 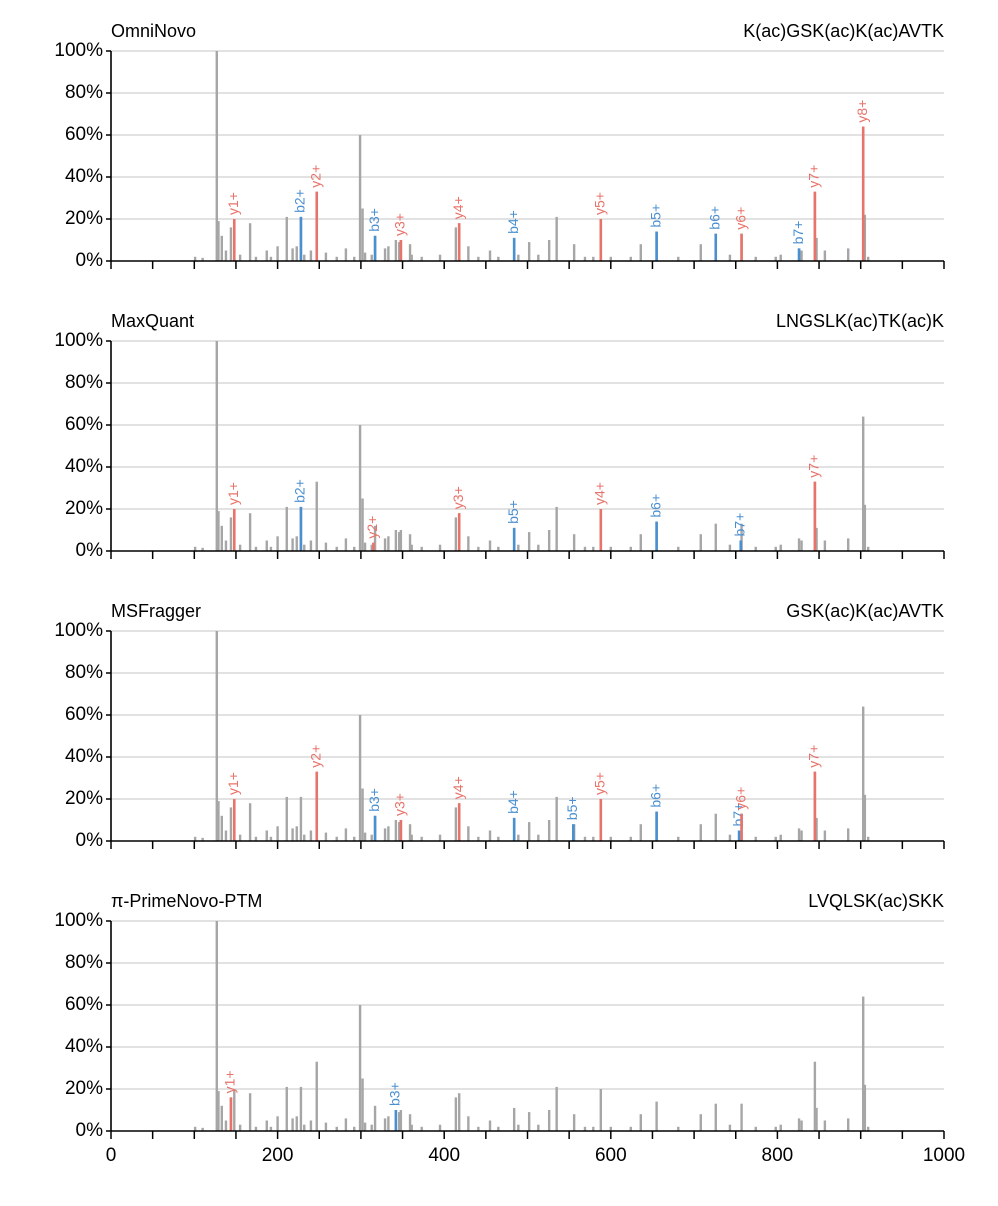 What do you see at coordinates (739, 525) in the screenshot?
I see `ion-label: b7+` at bounding box center [739, 525].